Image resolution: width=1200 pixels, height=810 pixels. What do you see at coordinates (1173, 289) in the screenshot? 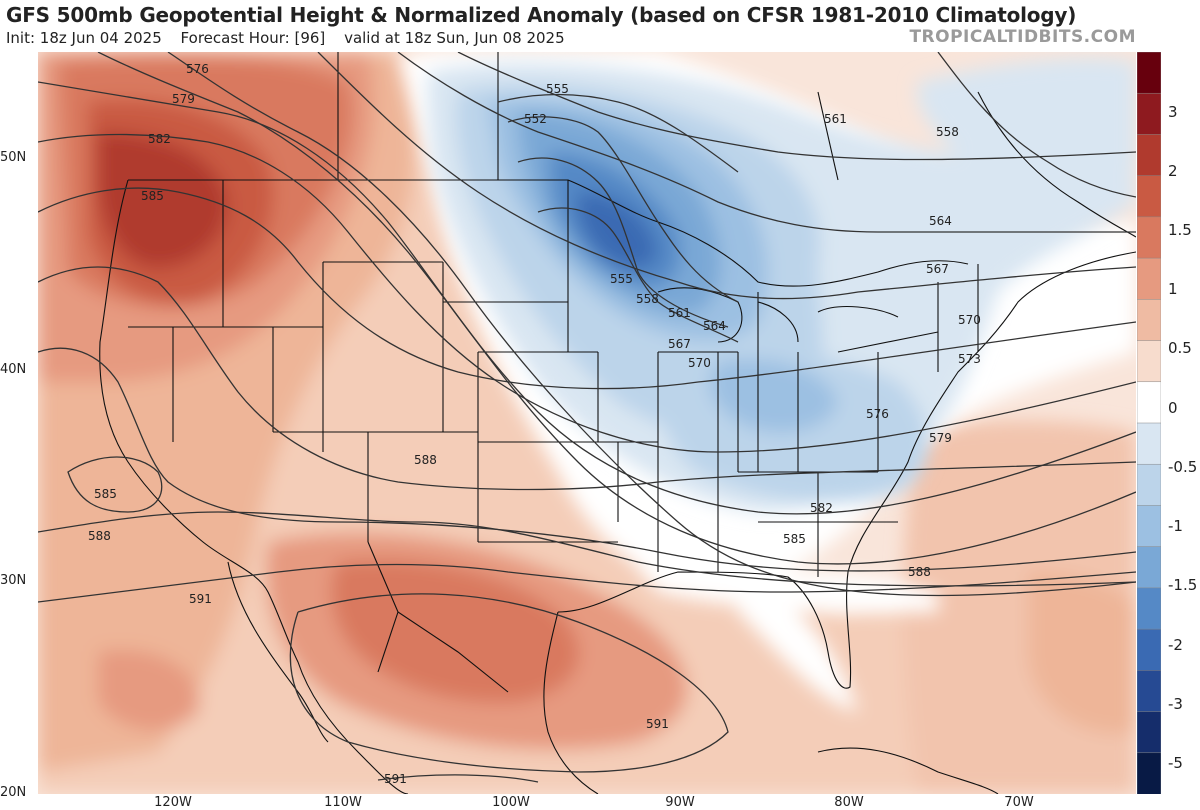
I see `colorbar-label: 1` at bounding box center [1173, 289].